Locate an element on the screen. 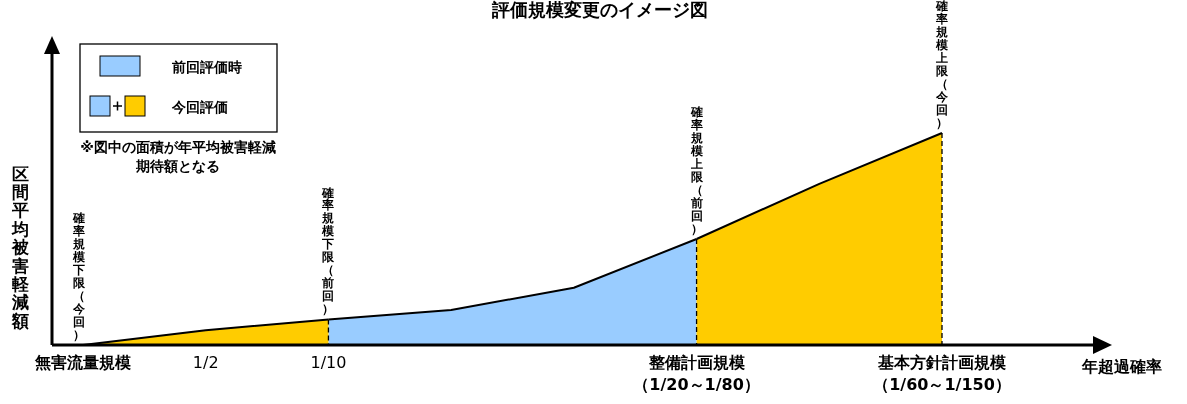 This screenshot has height=404, width=1187. x-tick-label: 1/2 is located at coordinates (205, 362).